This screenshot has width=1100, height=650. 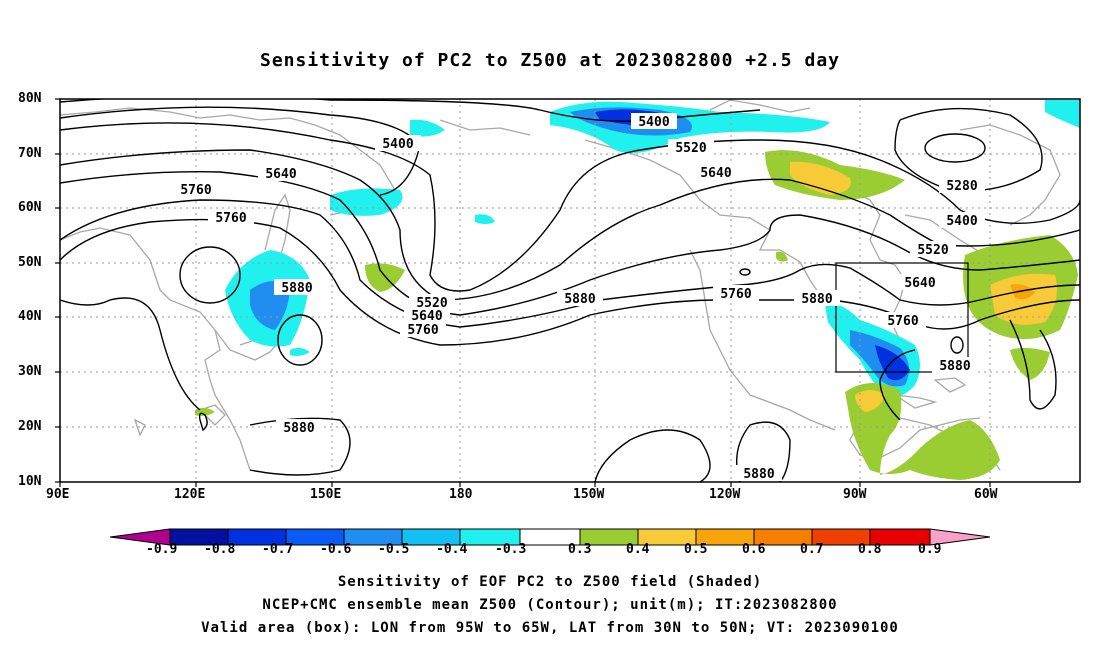 What do you see at coordinates (452, 549) in the screenshot?
I see `colorbar-label: -0.4` at bounding box center [452, 549].